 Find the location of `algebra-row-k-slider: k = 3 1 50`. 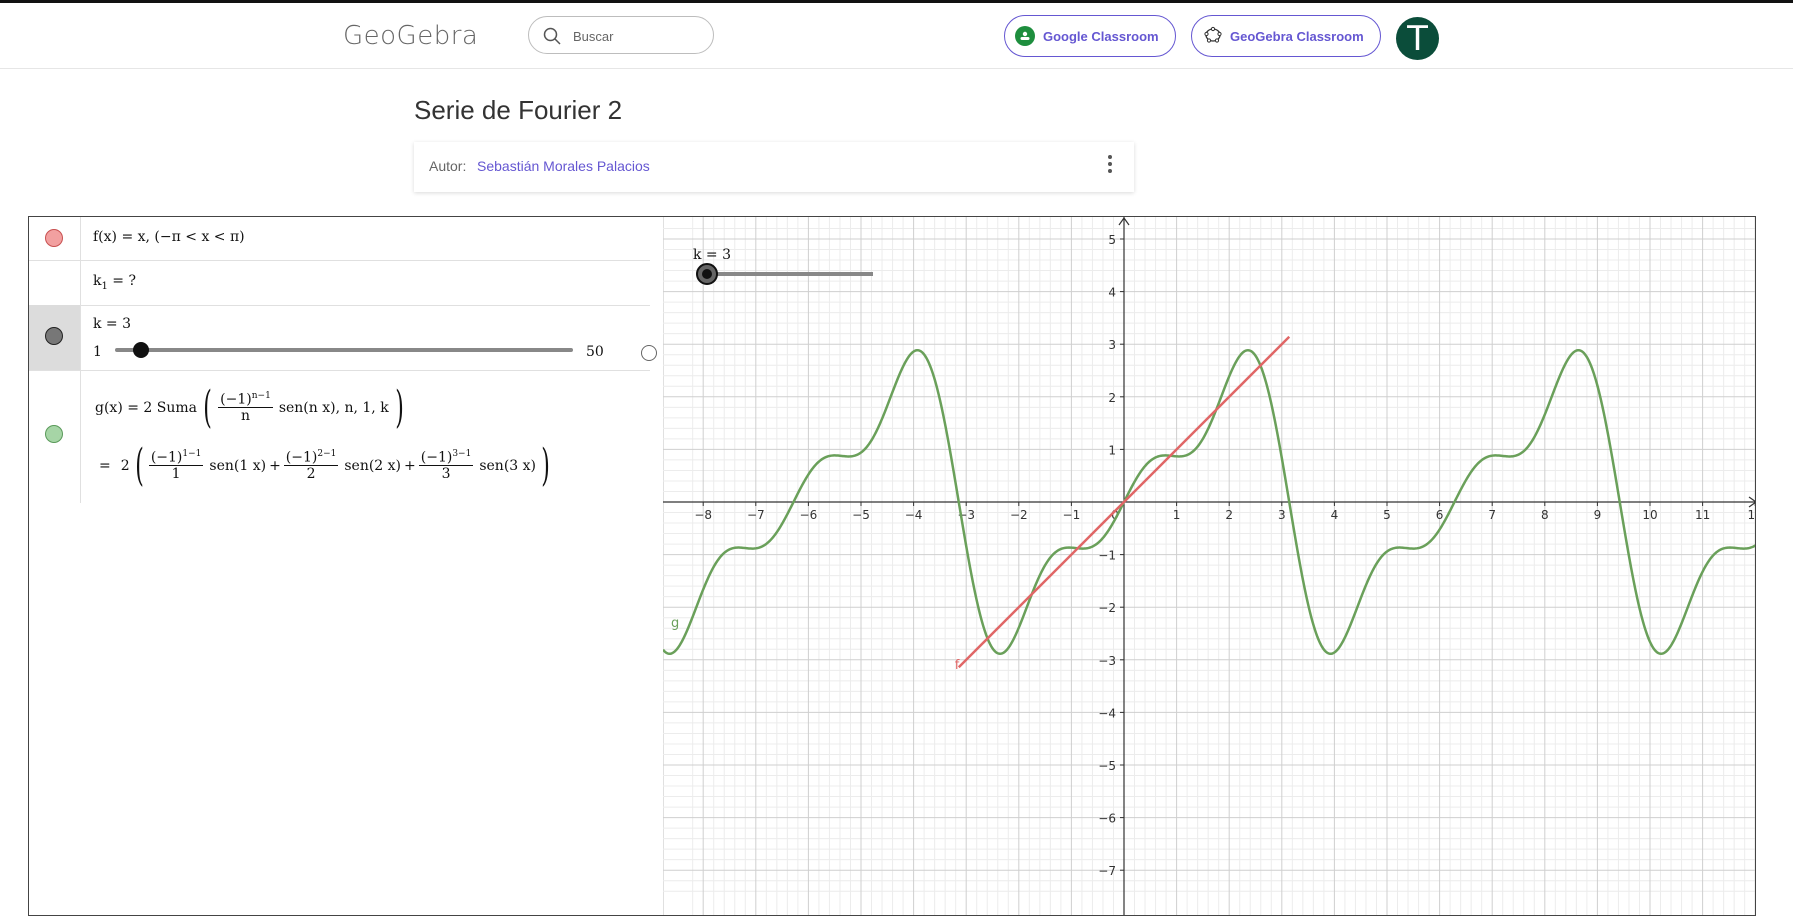

algebra-row-k-slider: k = 3 1 50 is located at coordinates (343, 338).